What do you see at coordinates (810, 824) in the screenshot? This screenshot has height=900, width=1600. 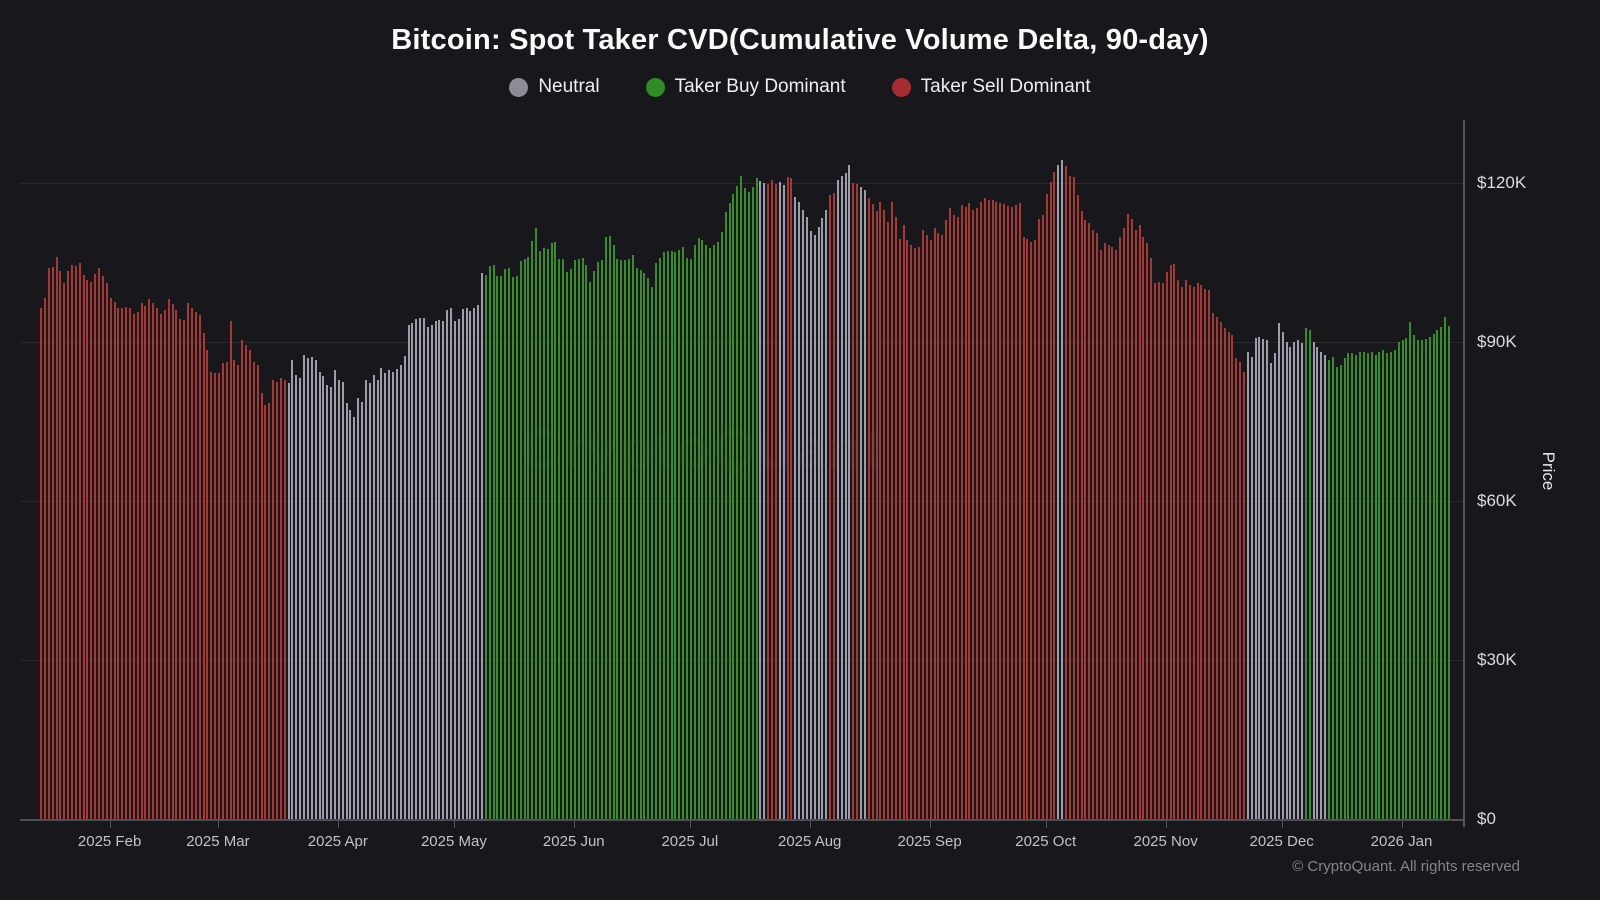 I see `x-tick` at bounding box center [810, 824].